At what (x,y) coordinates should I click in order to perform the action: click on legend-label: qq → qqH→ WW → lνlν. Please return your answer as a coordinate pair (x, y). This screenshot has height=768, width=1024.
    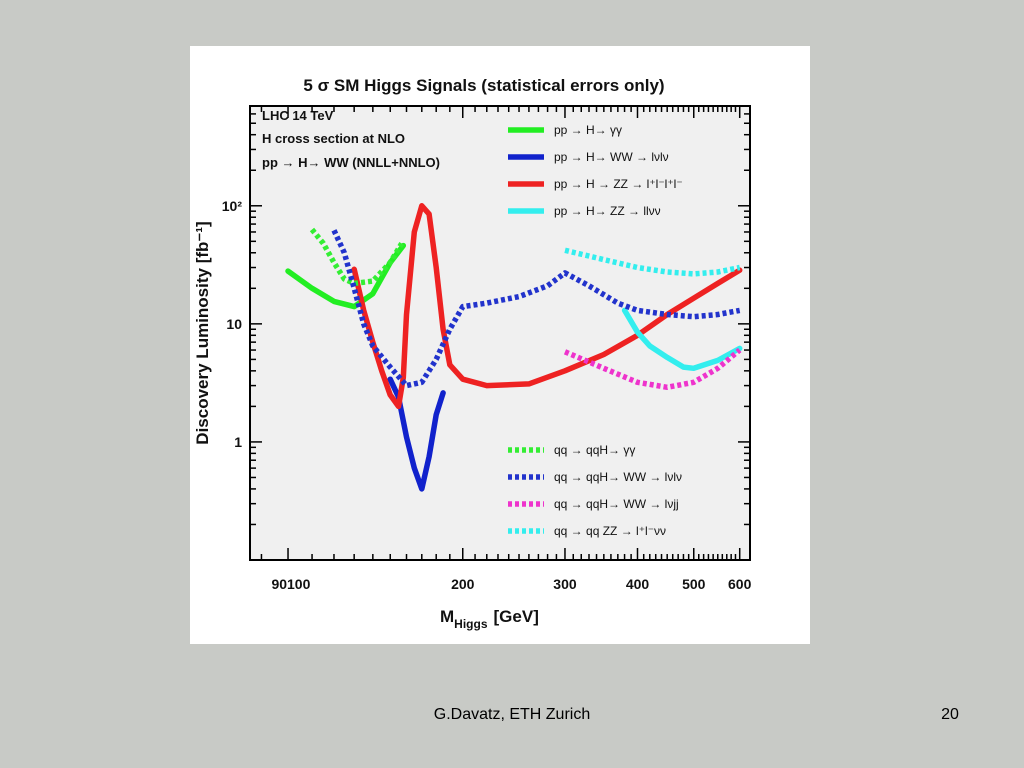
    Looking at the image, I should click on (618, 477).